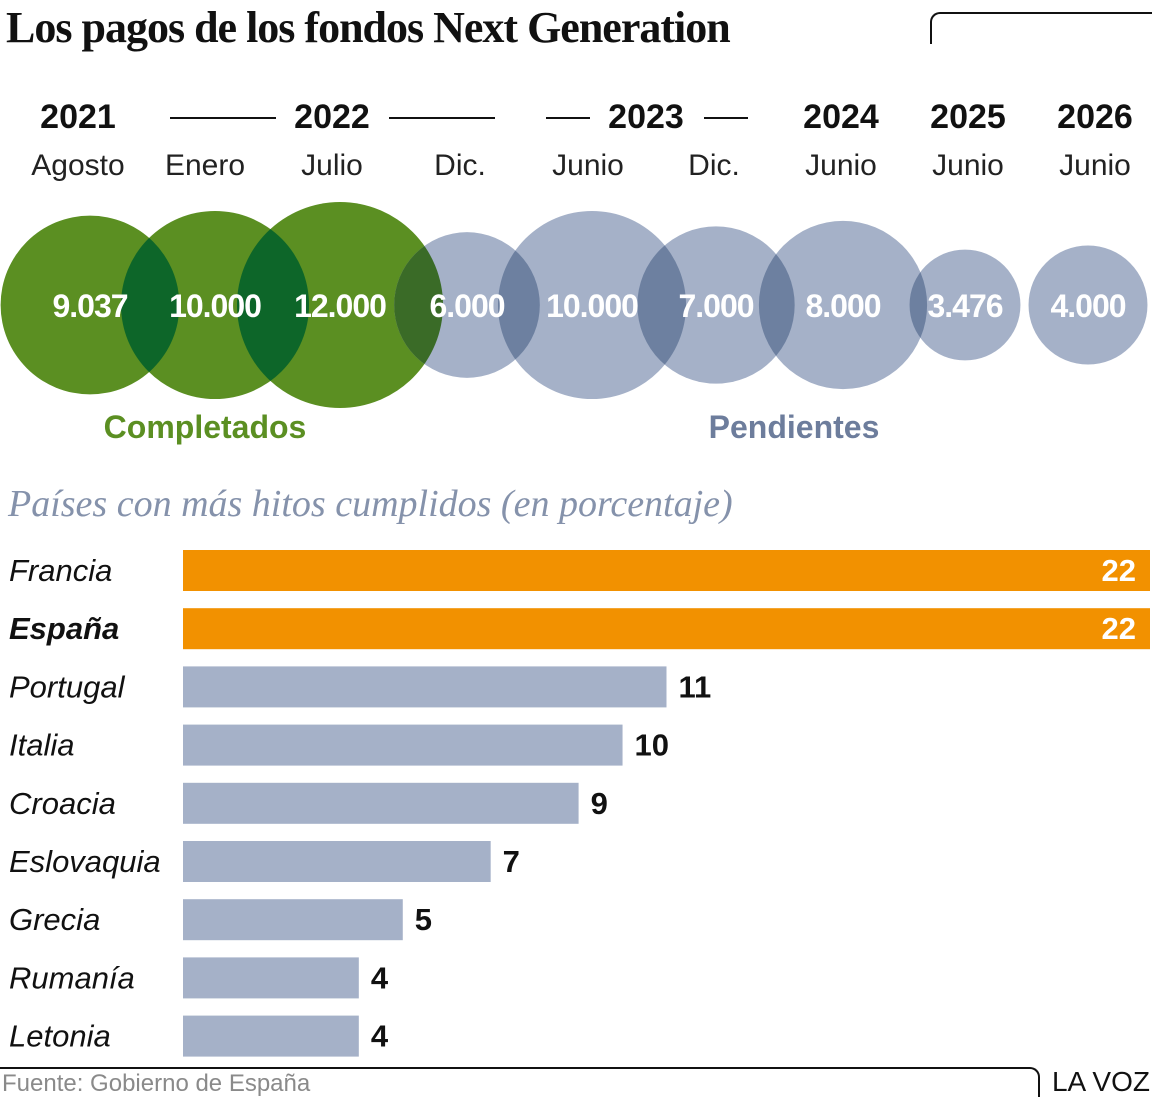 The height and width of the screenshot is (1102, 1152). I want to click on country-label: Francia, so click(60, 570).